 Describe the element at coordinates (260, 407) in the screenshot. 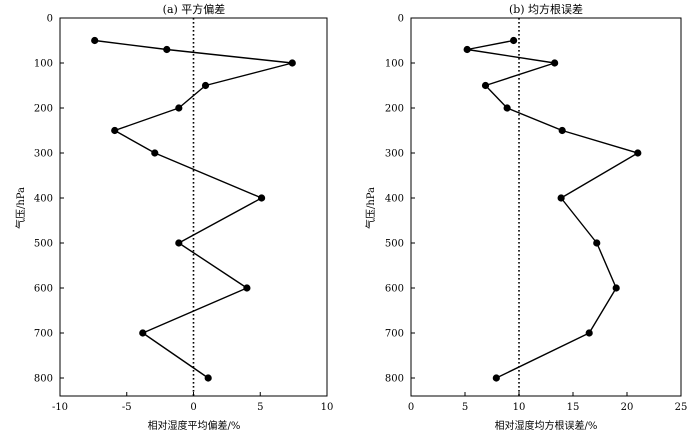

I see `panel-a-xtick-label: 5` at that location.